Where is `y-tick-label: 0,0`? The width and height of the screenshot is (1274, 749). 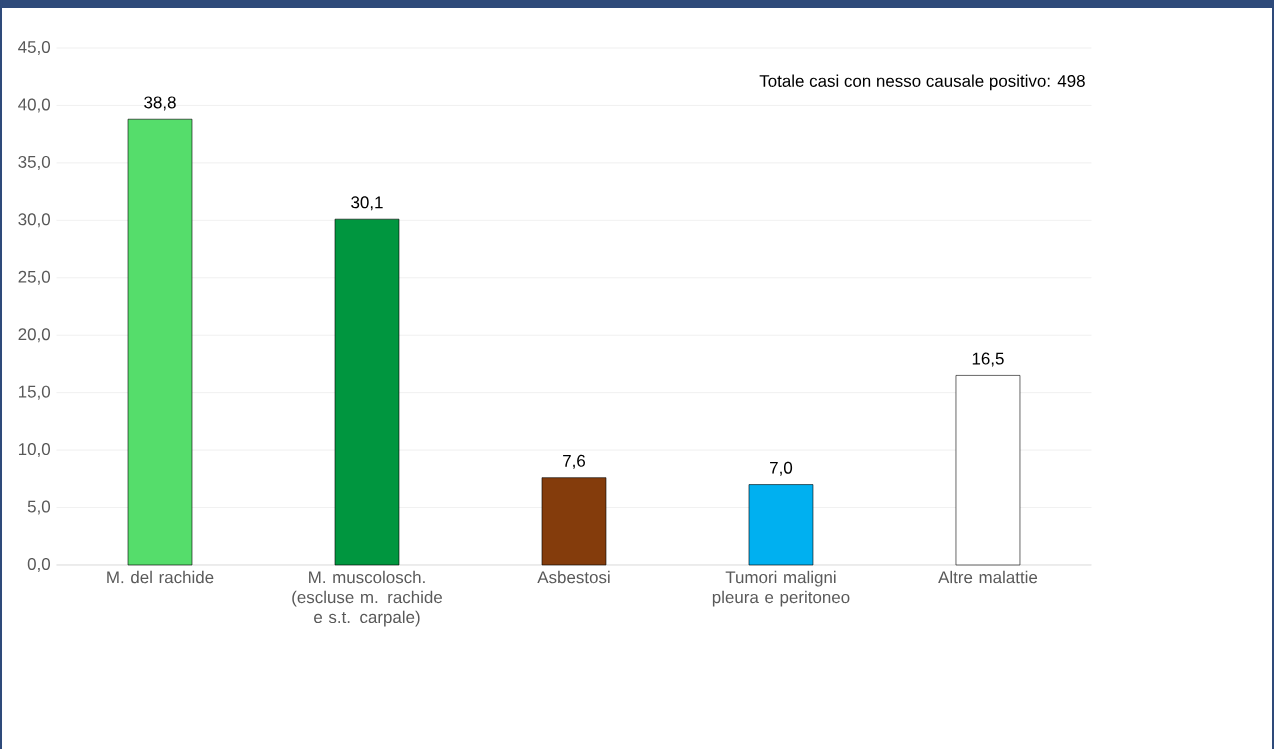 y-tick-label: 0,0 is located at coordinates (39, 564).